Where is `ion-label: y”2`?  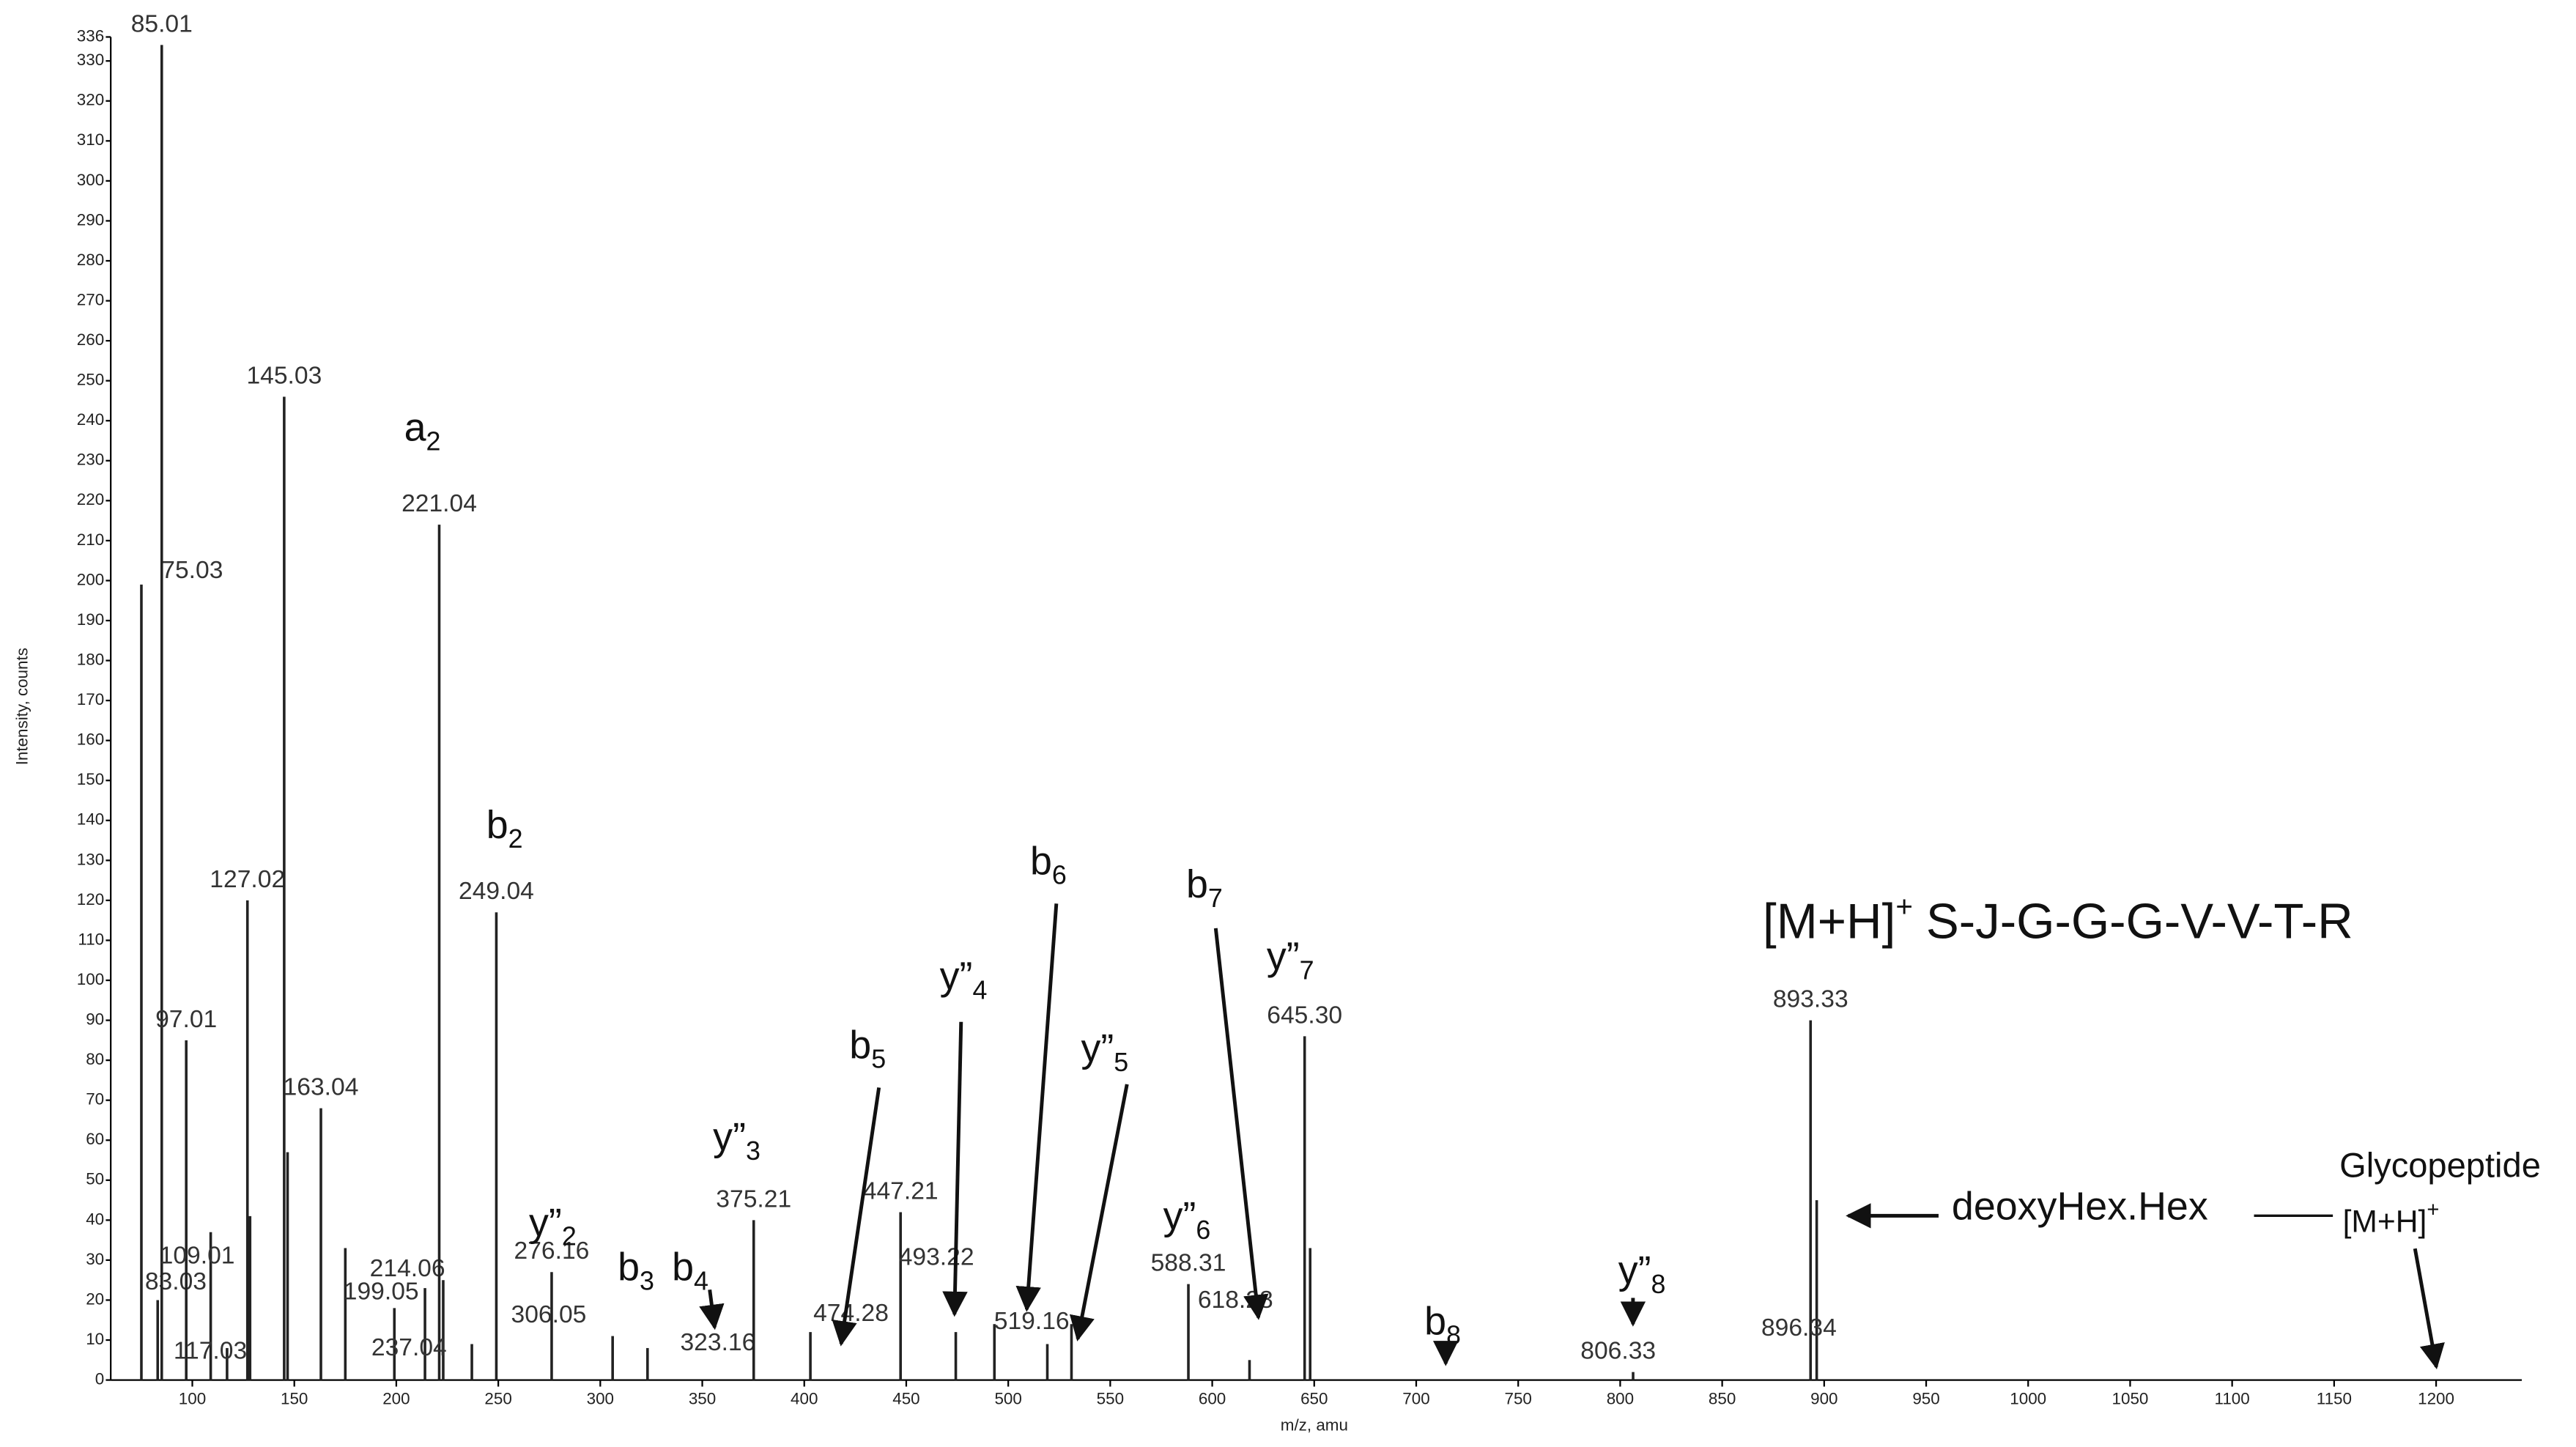 ion-label: y”2 is located at coordinates (553, 1226).